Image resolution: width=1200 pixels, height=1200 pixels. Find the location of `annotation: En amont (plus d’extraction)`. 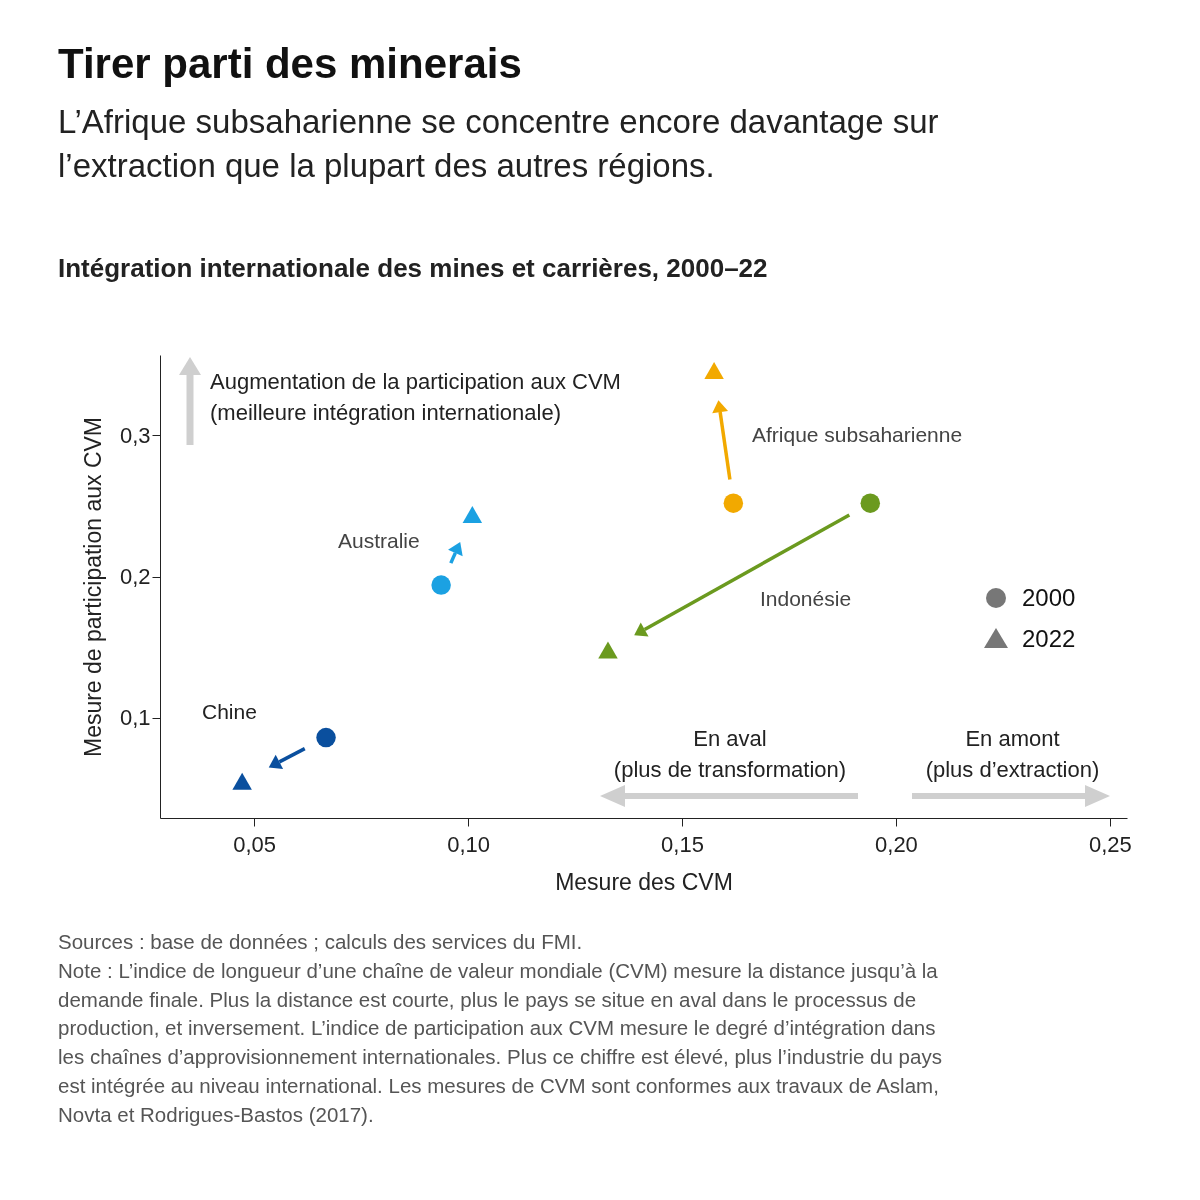

annotation: En amont (plus d’extraction) is located at coordinates (1012, 754).